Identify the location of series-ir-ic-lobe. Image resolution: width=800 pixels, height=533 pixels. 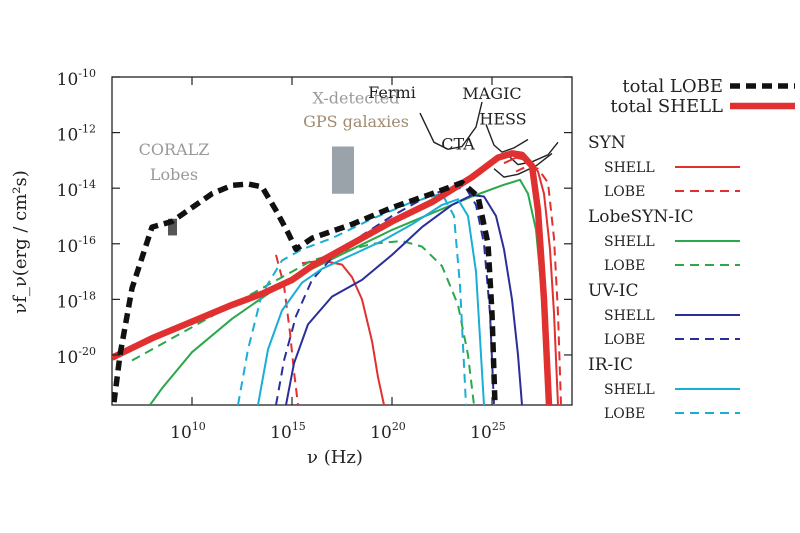
(352, 298).